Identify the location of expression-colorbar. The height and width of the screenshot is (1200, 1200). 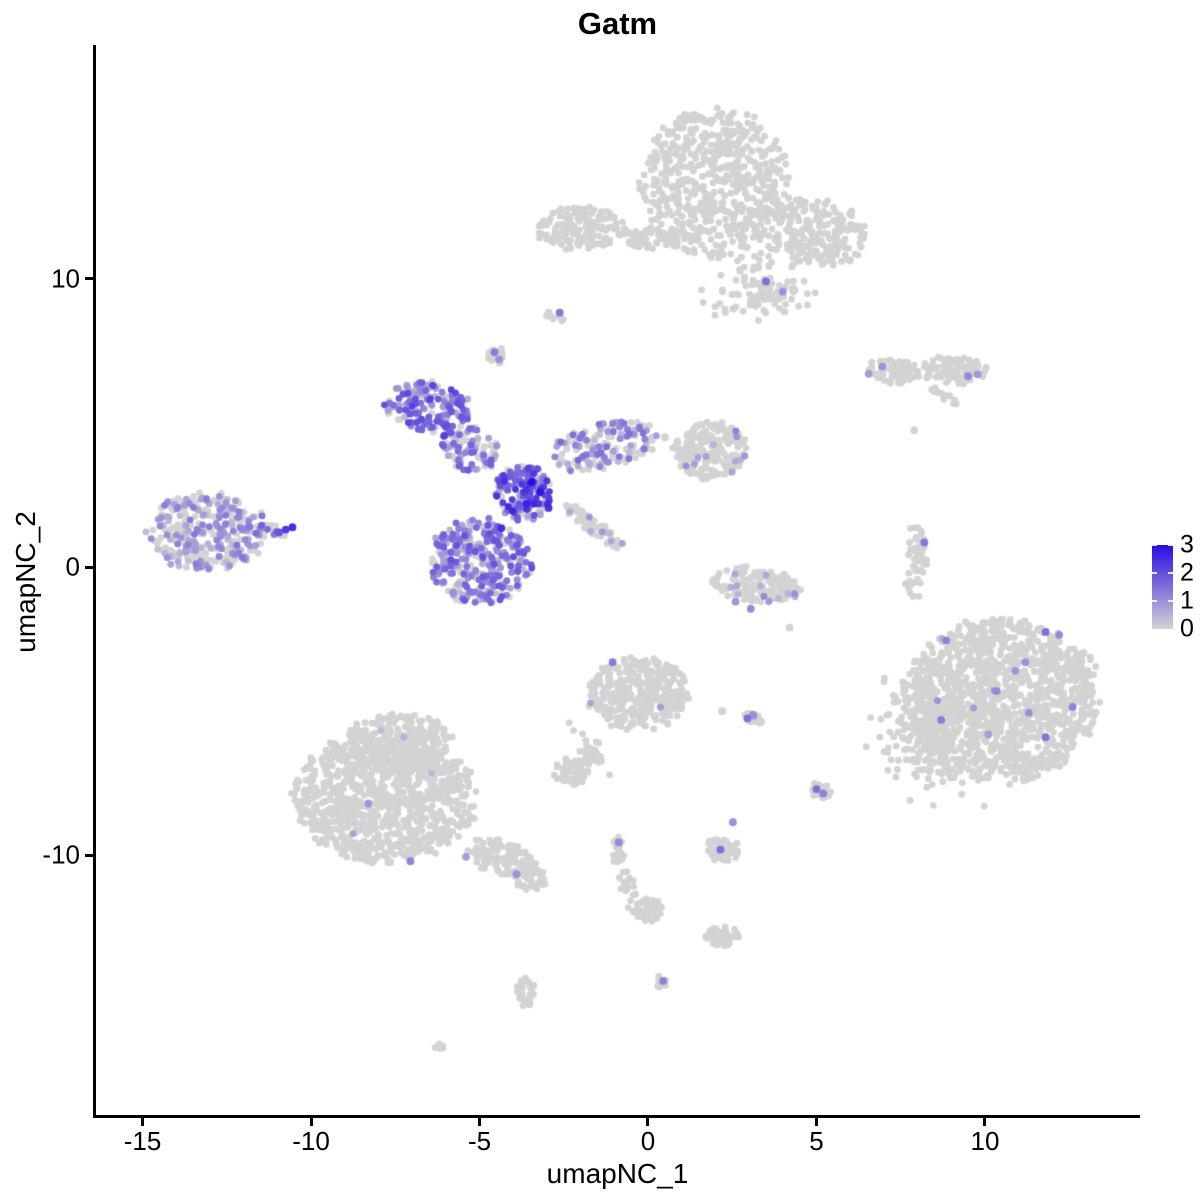
(1162, 587).